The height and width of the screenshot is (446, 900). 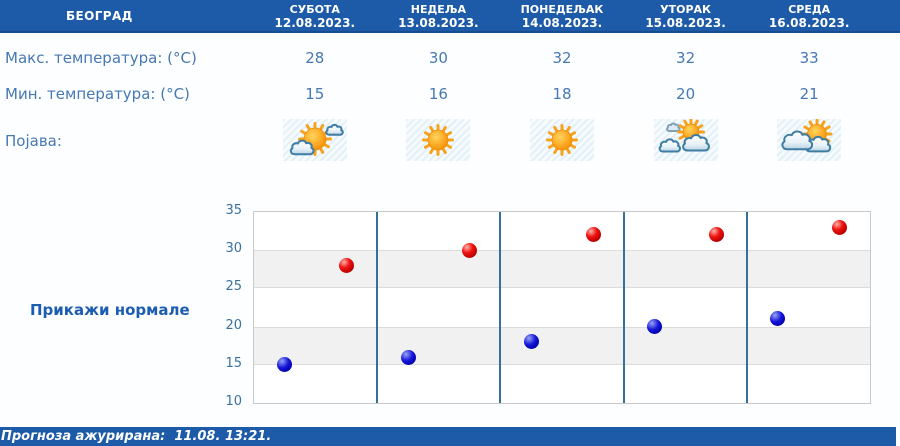 I want to click on day-header-sunday: НЕДЕЉА 13.08.2023., so click(x=439, y=16).